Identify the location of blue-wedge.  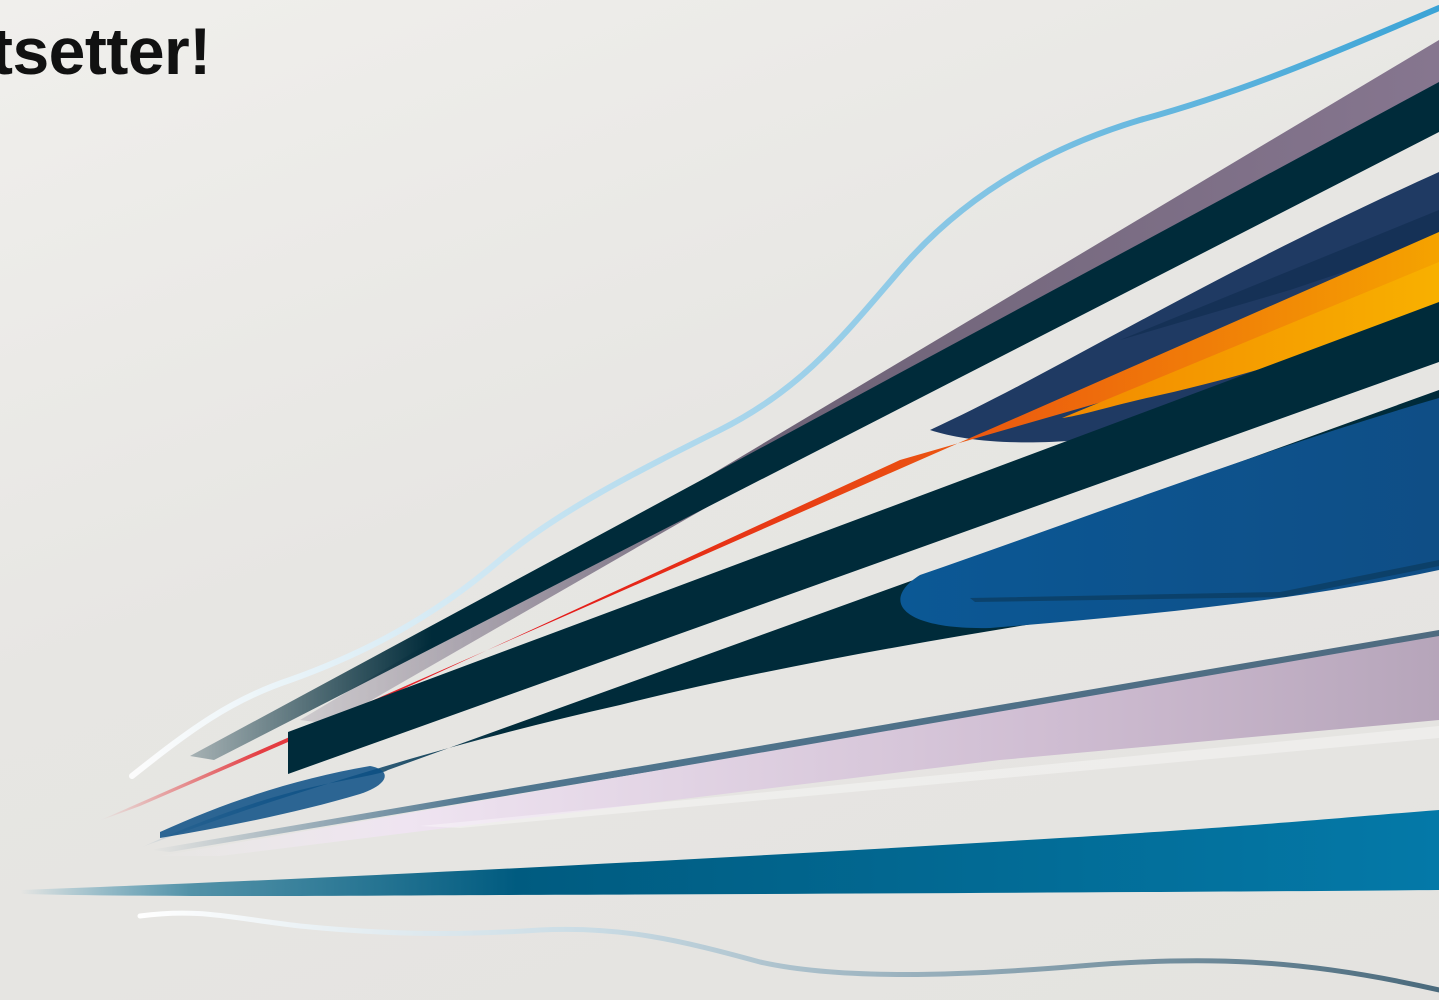
(1169, 513).